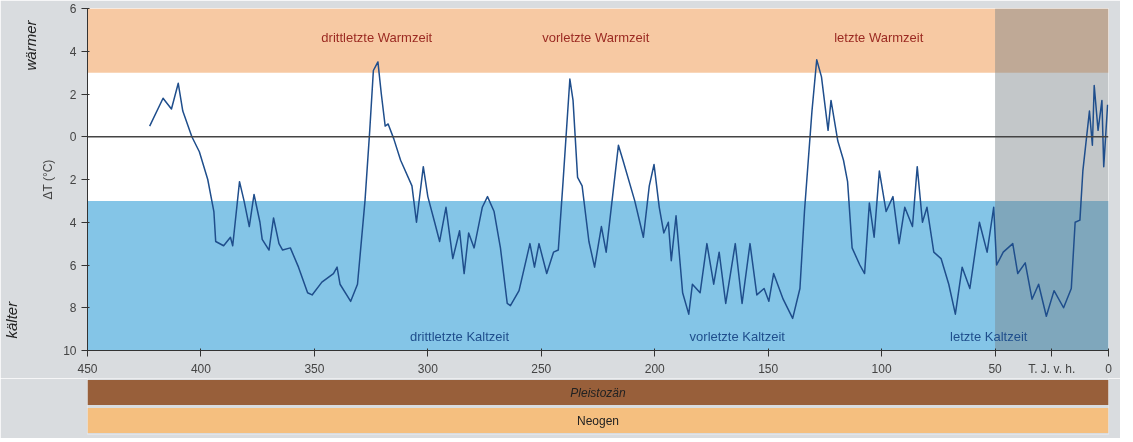 This screenshot has width=1133, height=442. I want to click on y-tick-label: 10, so click(70, 351).